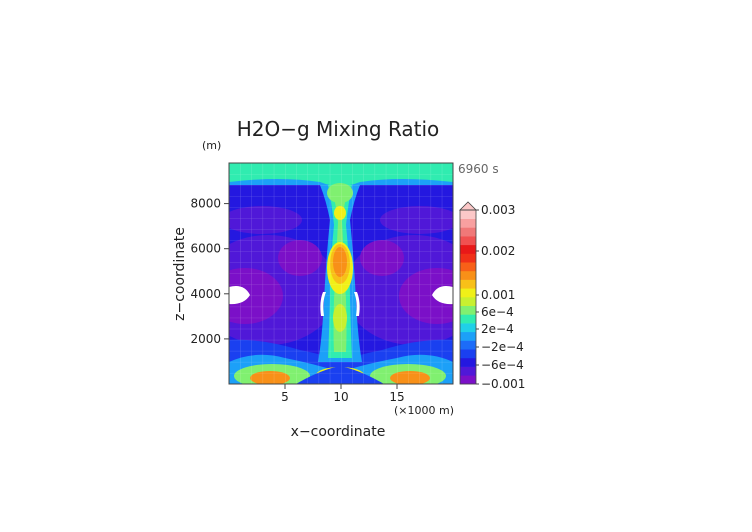 This screenshot has width=752, height=532. I want to click on colorbar-arrow, so click(468, 206).